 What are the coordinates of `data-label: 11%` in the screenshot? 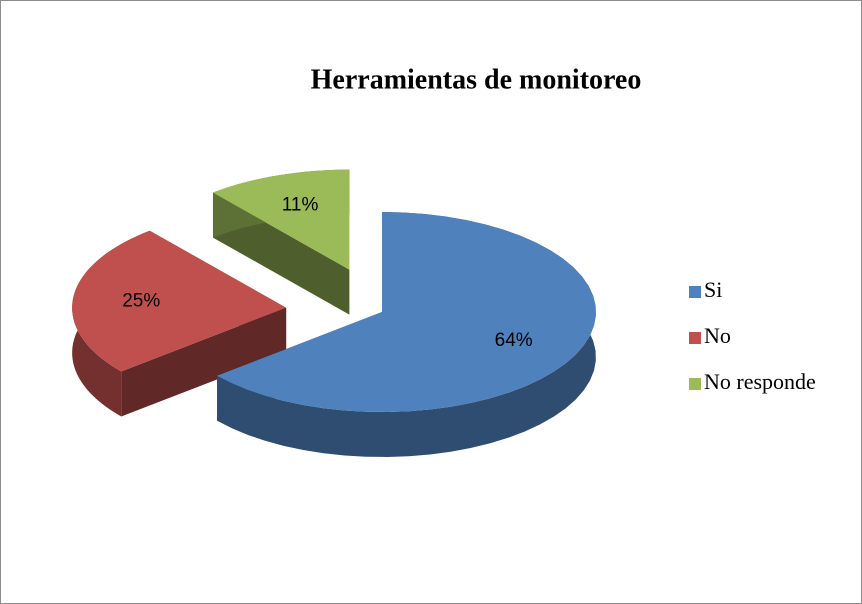 It's located at (300, 205).